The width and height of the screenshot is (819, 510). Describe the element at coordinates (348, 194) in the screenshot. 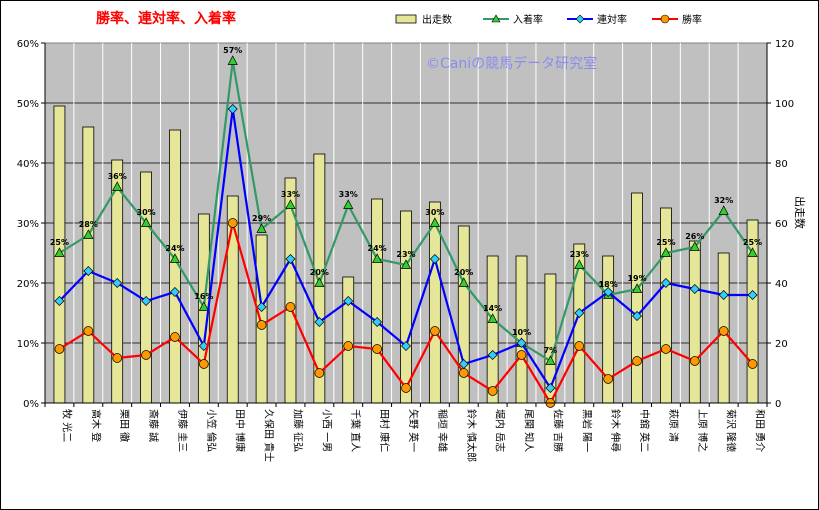

I see `data-label-10: 33%` at that location.